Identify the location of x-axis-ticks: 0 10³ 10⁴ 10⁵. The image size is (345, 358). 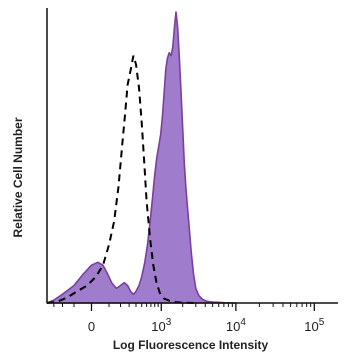
(189, 318).